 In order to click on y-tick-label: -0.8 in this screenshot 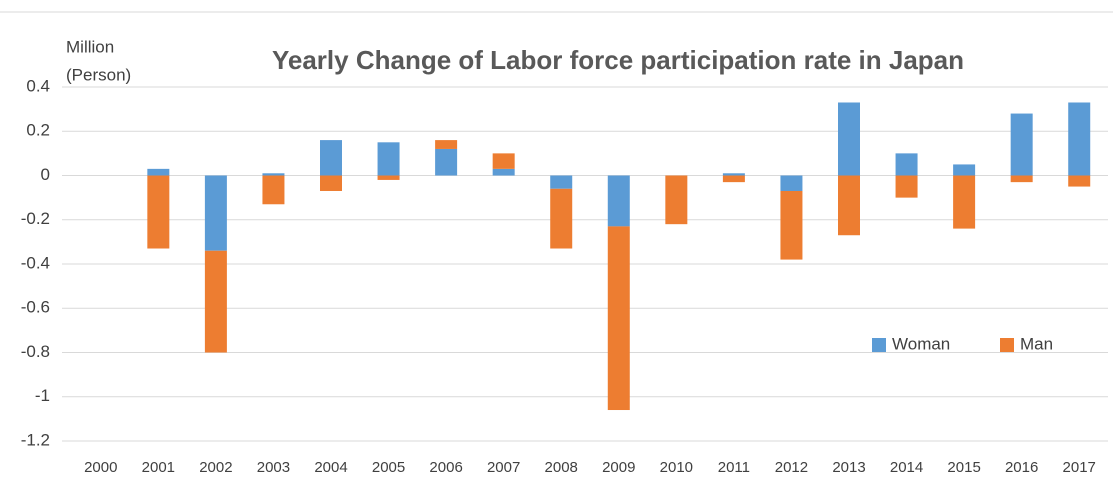, I will do `click(35, 351)`.